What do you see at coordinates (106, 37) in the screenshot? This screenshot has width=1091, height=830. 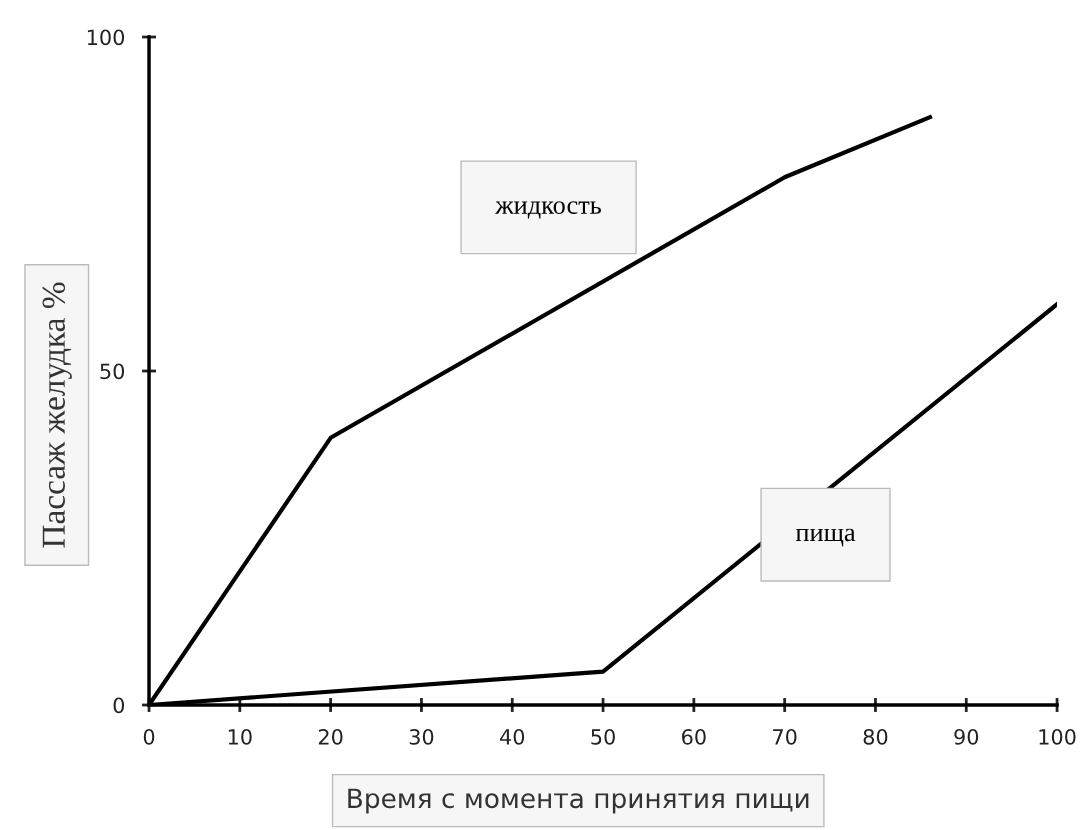 I see `y-tick-label: 100` at bounding box center [106, 37].